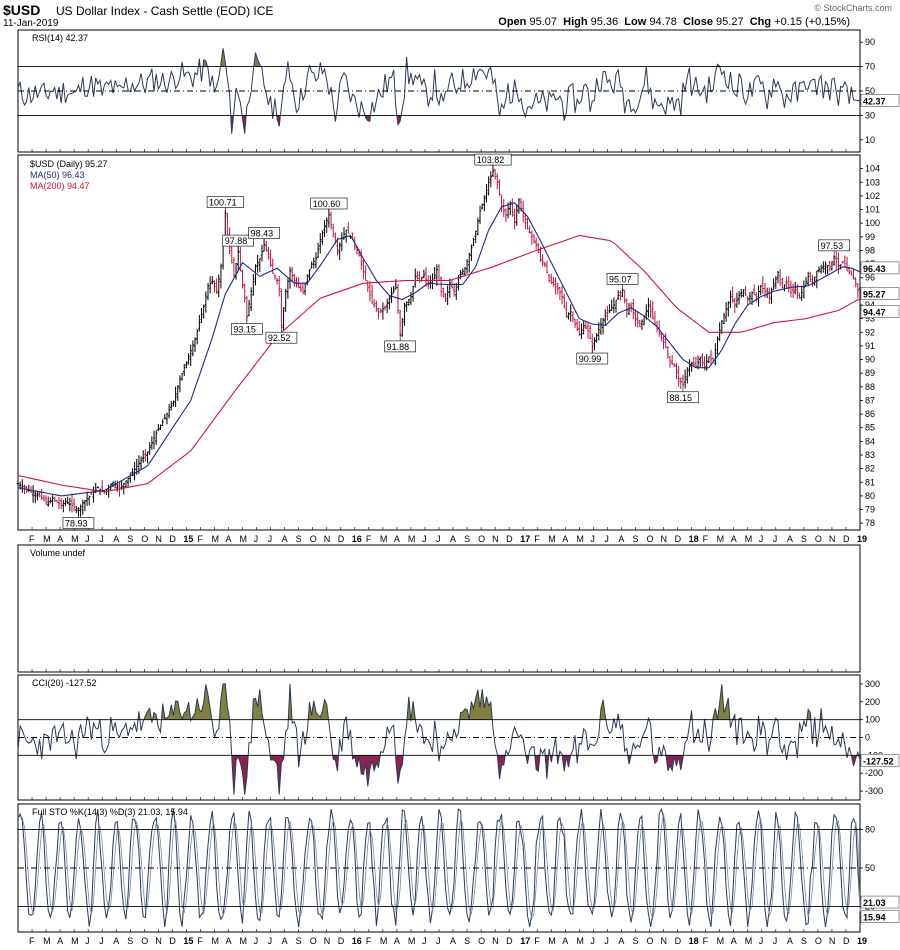  Describe the element at coordinates (880, 100) in the screenshot. I see `rsi-value-tag-box` at that location.